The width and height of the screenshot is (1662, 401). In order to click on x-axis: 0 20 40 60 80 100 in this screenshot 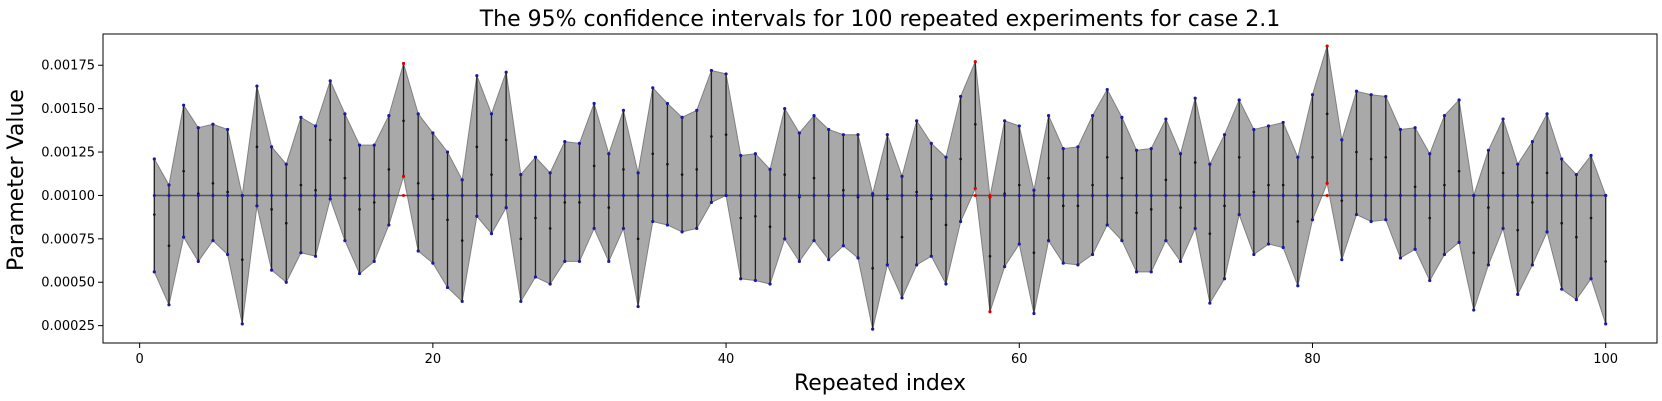, I will do `click(877, 355)`.